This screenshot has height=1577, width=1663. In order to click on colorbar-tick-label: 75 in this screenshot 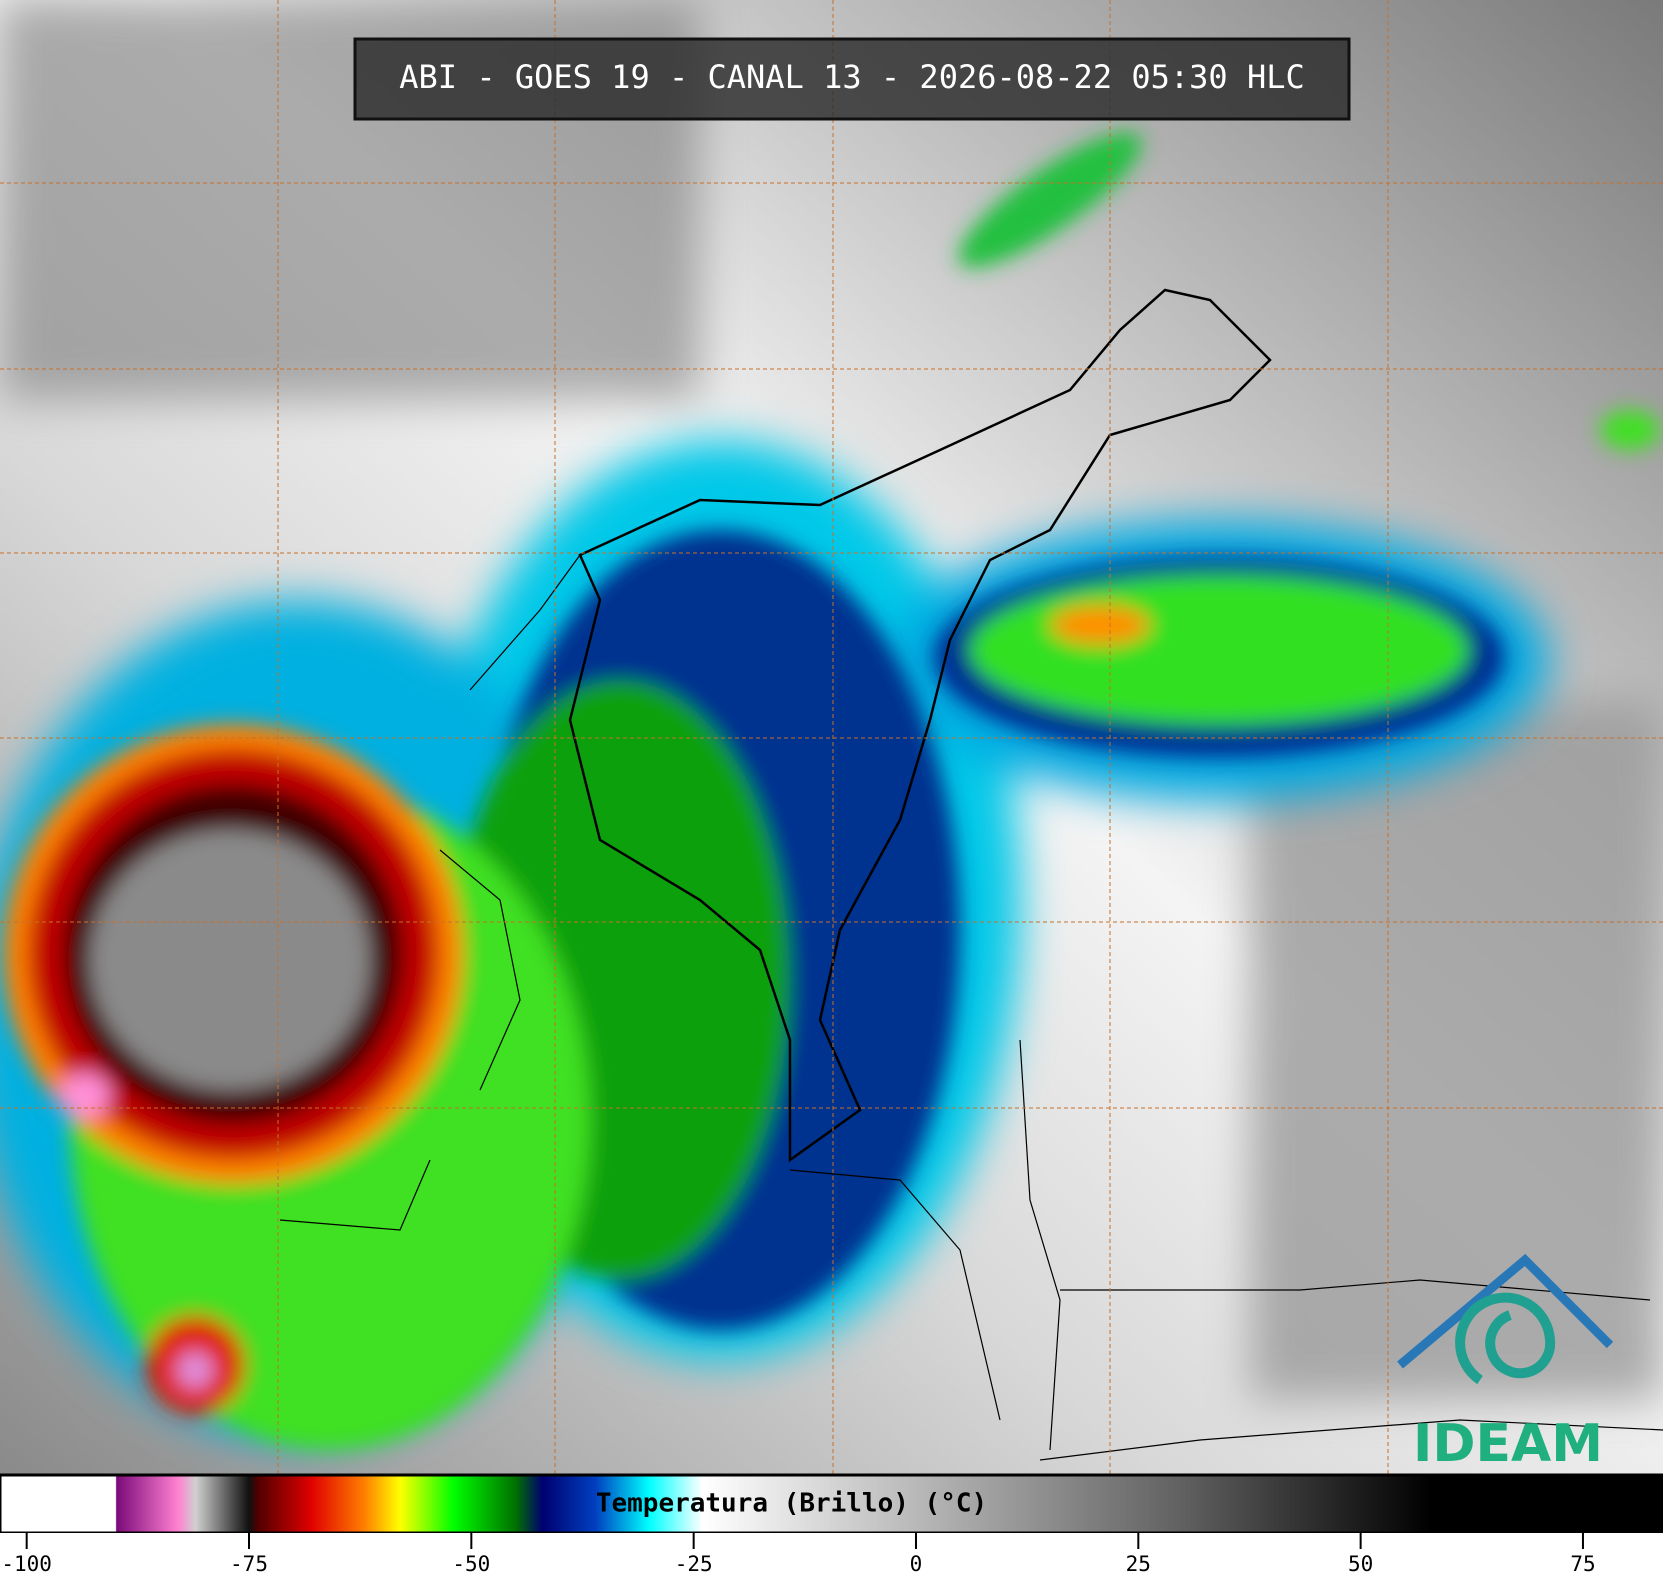, I will do `click(1582, 1564)`.